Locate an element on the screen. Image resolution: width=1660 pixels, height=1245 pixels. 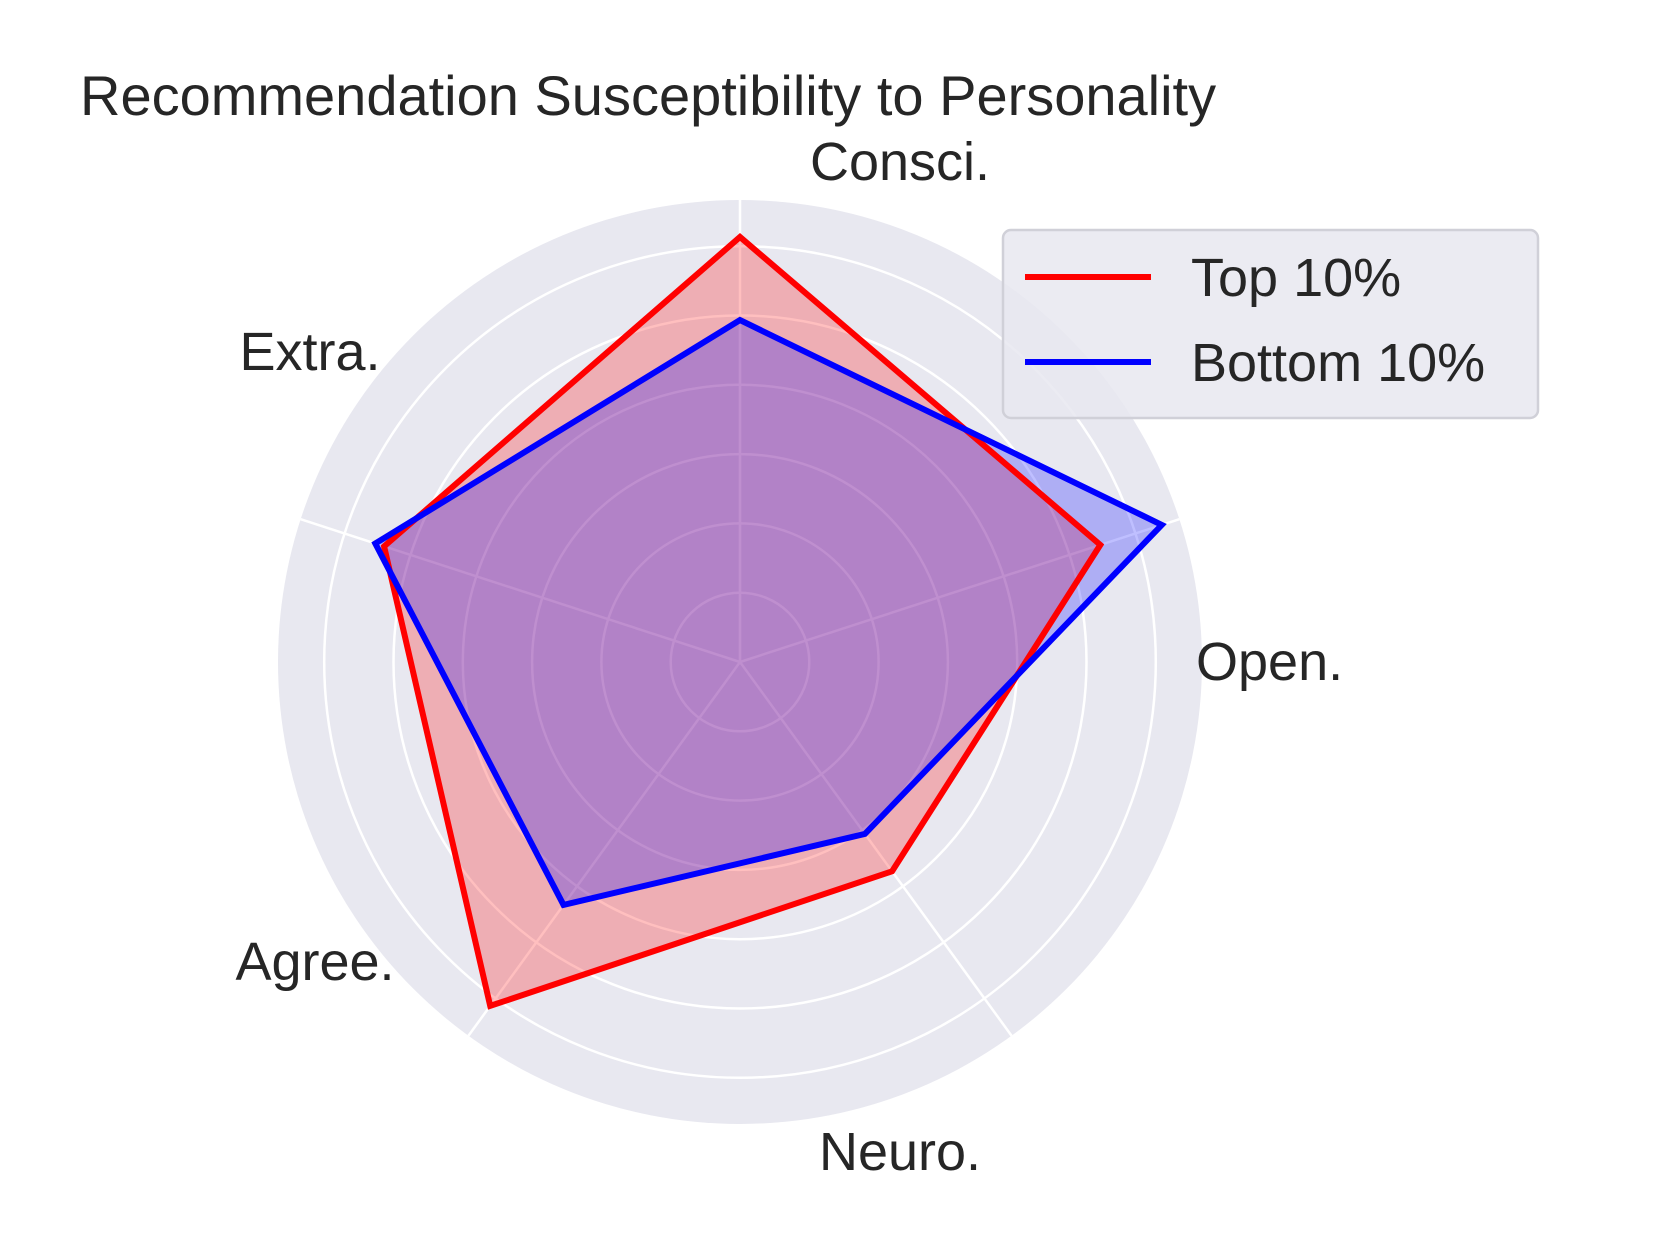
category-label: Open. is located at coordinates (1269, 662).